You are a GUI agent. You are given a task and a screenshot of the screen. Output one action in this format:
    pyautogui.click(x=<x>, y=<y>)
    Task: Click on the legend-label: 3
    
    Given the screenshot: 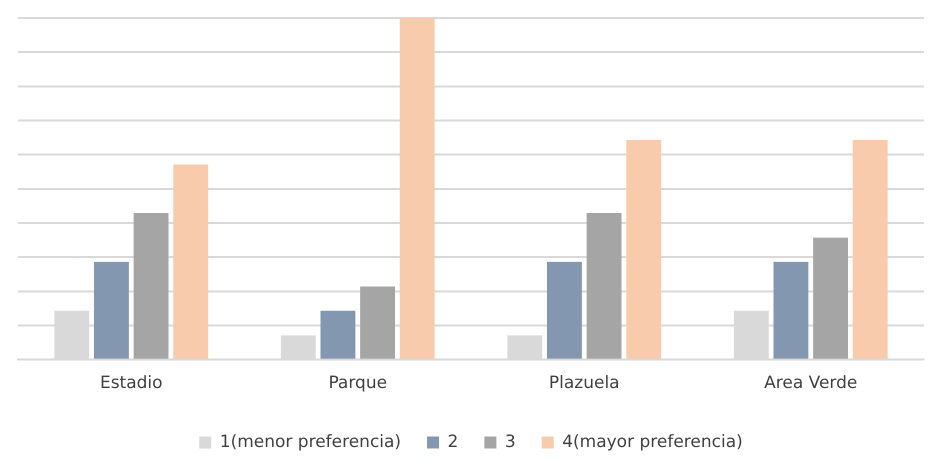 What is the action you would take?
    pyautogui.click(x=510, y=442)
    